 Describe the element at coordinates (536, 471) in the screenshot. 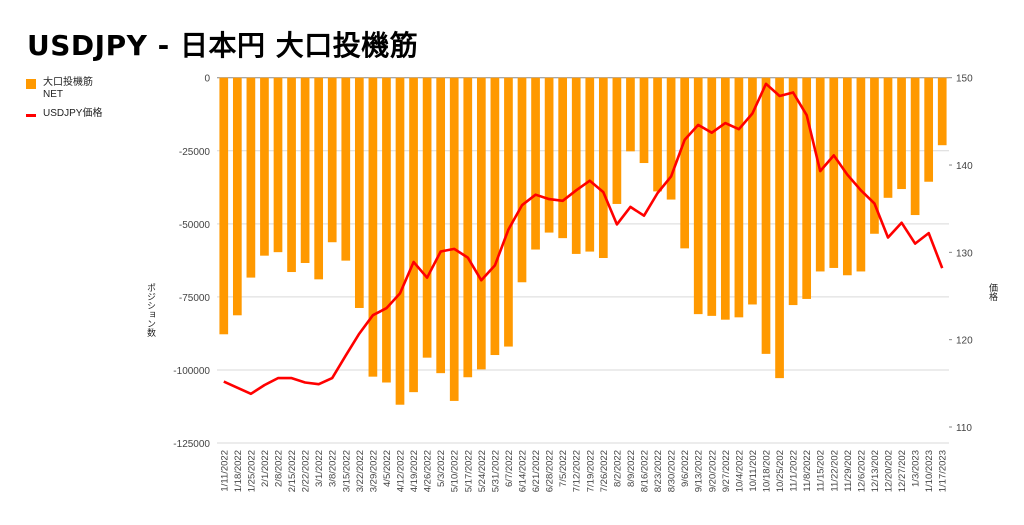

I see `x-tick-label: 6/21/2022` at that location.